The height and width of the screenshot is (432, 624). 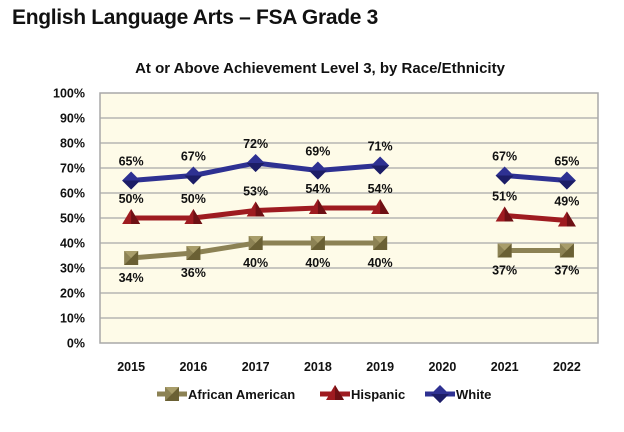 What do you see at coordinates (349, 163) in the screenshot?
I see `series-white: 65% 67% 72% 69% 71% 67% 65%` at bounding box center [349, 163].